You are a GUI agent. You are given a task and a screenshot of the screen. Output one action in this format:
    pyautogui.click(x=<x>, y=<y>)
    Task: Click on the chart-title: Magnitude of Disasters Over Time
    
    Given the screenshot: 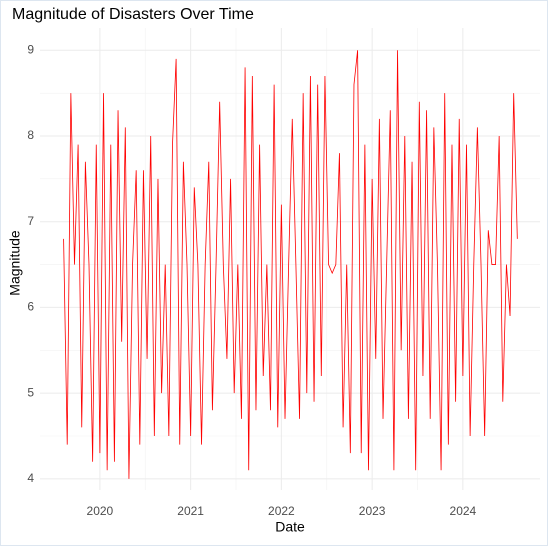 What is the action you would take?
    pyautogui.click(x=133, y=14)
    